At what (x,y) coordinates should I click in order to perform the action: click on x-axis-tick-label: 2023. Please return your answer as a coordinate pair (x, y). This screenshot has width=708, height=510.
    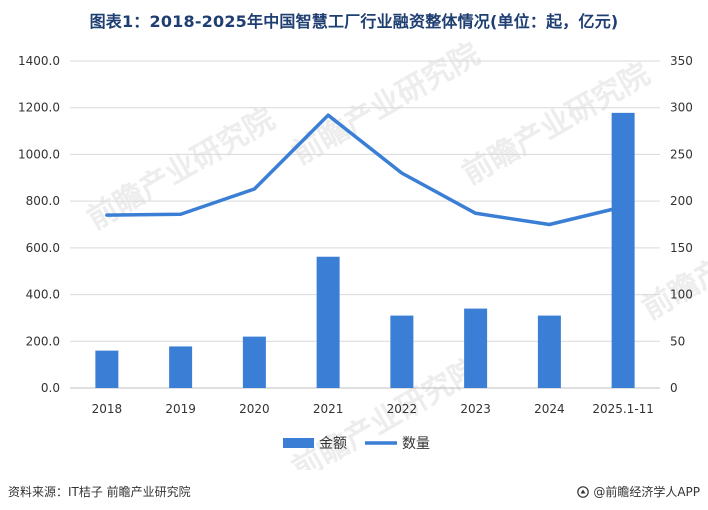
    Looking at the image, I should click on (475, 409).